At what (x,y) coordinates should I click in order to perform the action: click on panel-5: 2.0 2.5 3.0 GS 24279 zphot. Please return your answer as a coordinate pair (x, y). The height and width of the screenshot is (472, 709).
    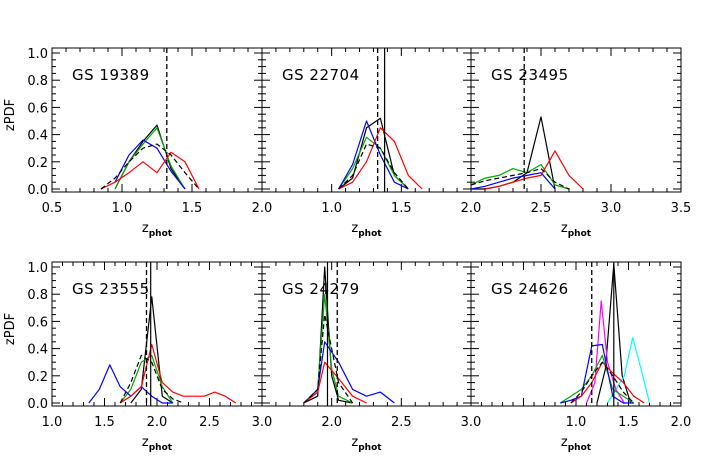
    Looking at the image, I should click on (371, 357).